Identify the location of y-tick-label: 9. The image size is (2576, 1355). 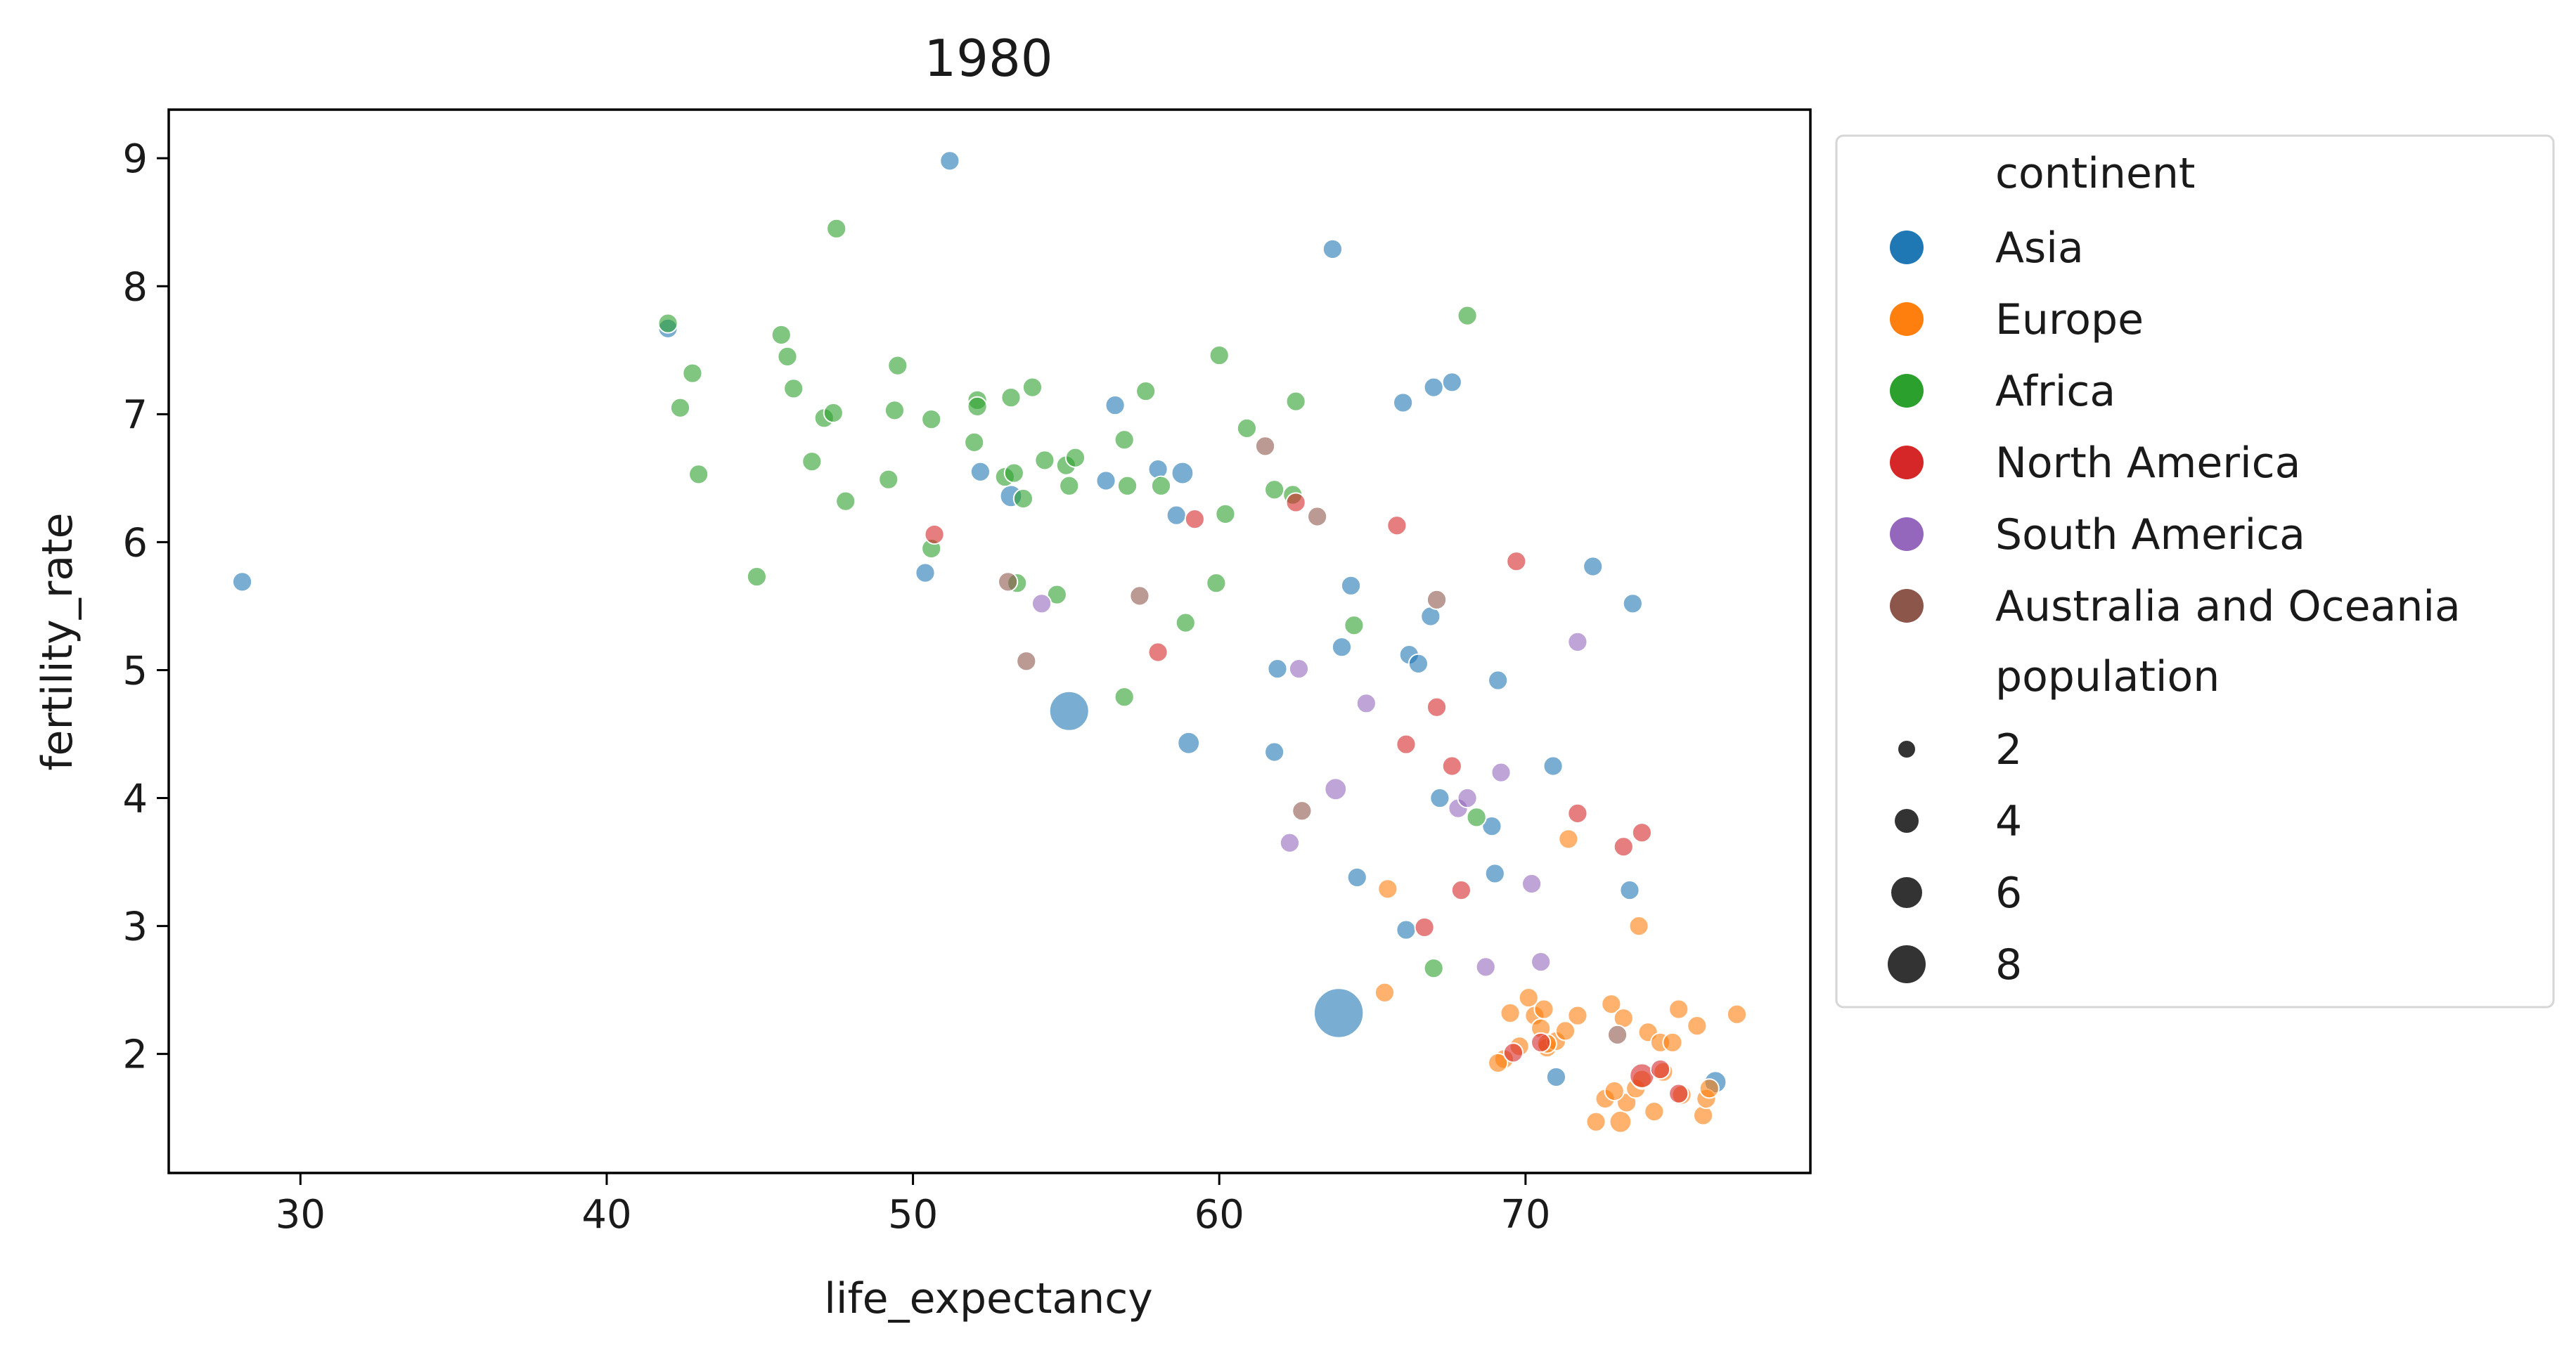
(135, 159).